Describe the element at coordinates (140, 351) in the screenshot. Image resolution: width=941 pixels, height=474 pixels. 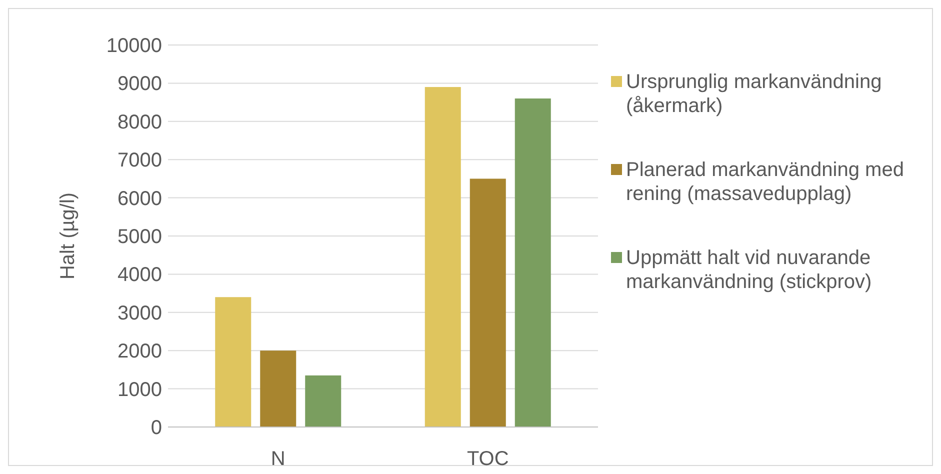
I see `y-tick-label: 2000` at that location.